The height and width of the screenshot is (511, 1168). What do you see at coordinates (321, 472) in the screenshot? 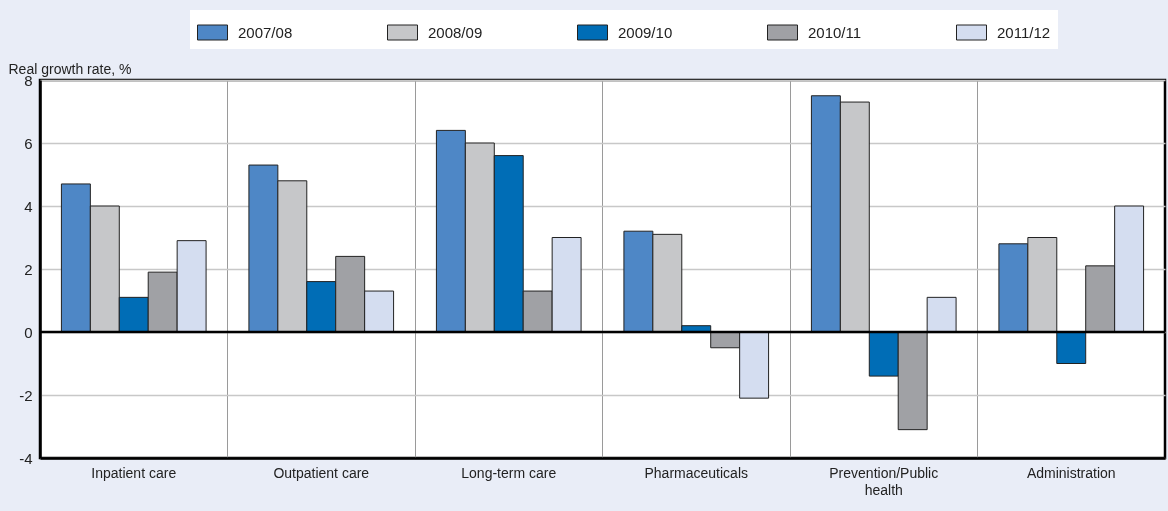
I see `x-tick-label: Outpatient care` at bounding box center [321, 472].